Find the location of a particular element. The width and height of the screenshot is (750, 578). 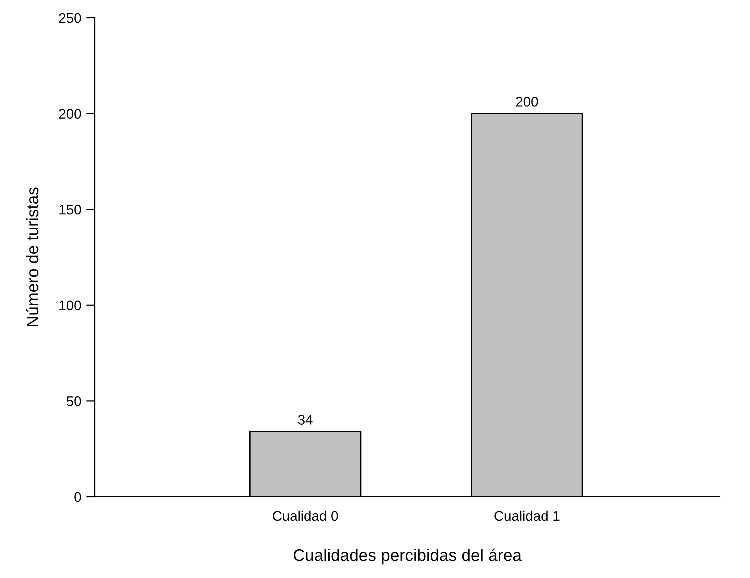

x-tick-label: Cualidad 0 is located at coordinates (305, 516).